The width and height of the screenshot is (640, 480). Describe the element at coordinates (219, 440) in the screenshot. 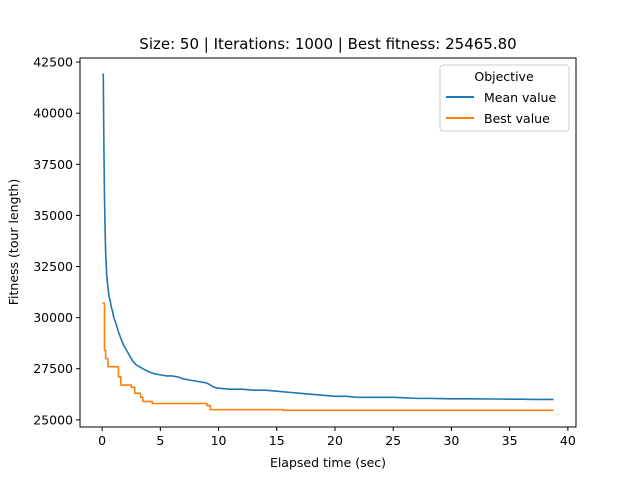

I see `x-tick-label: 10` at that location.